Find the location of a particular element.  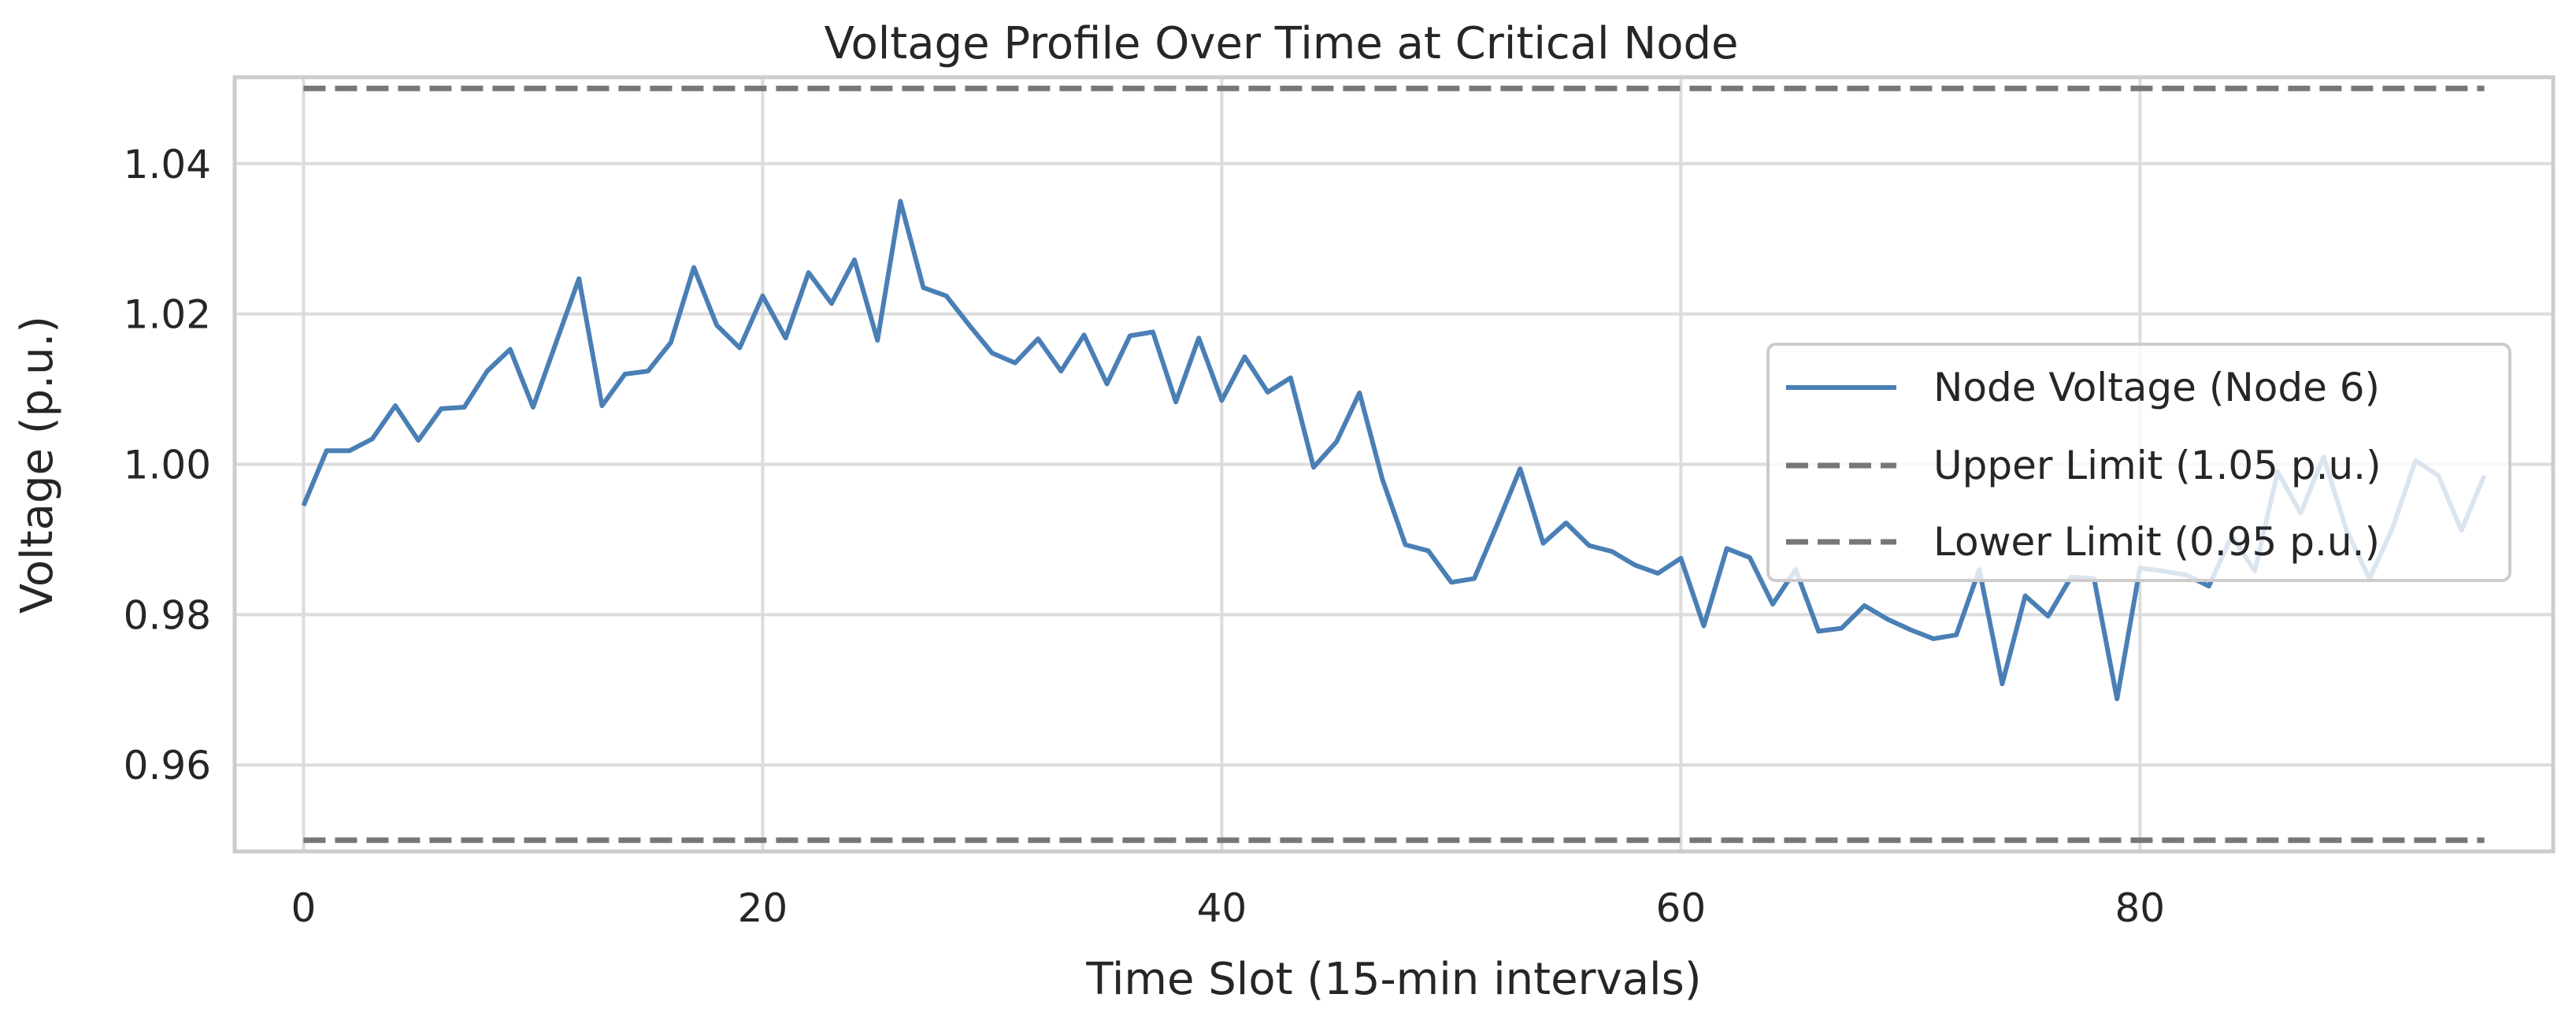

legend-label-1: Node Voltage (Node 6) is located at coordinates (2156, 387).